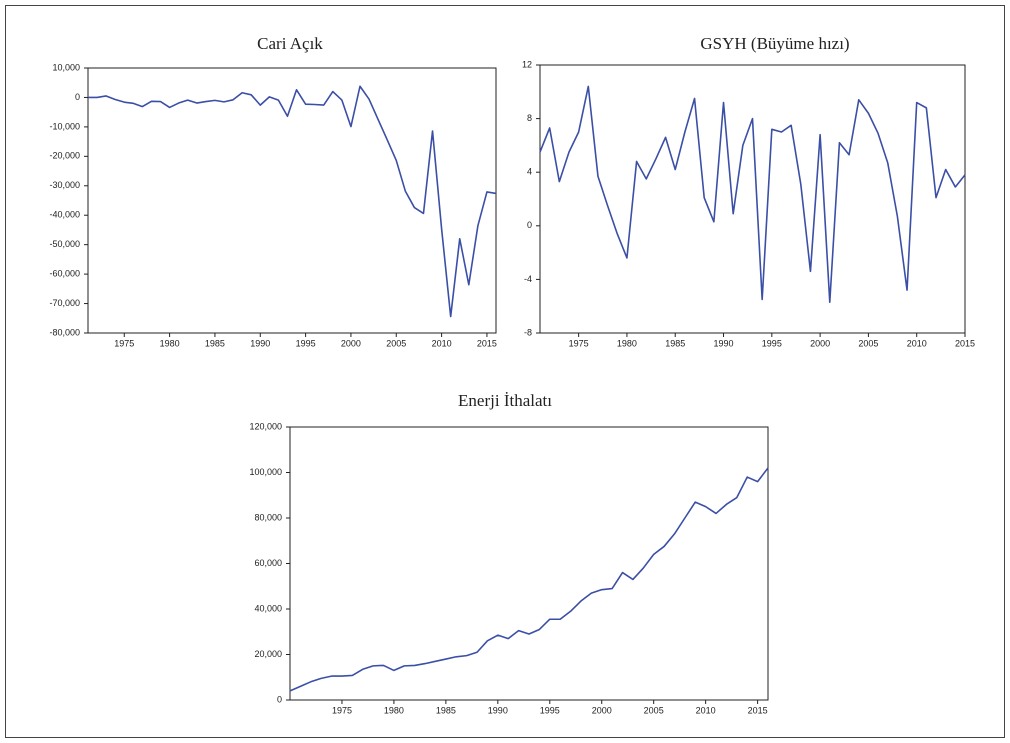 This screenshot has width=1010, height=743. What do you see at coordinates (268, 563) in the screenshot?
I see `y-tick-label: 60,000` at bounding box center [268, 563].